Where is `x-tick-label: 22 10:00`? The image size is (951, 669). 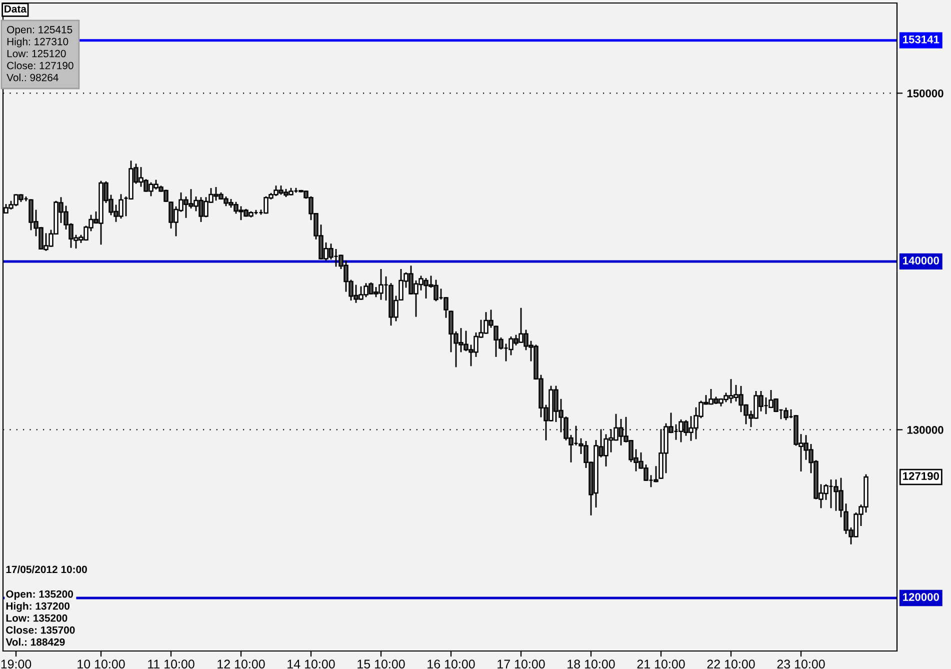
x-tick-label: 22 10:00 is located at coordinates (731, 664).